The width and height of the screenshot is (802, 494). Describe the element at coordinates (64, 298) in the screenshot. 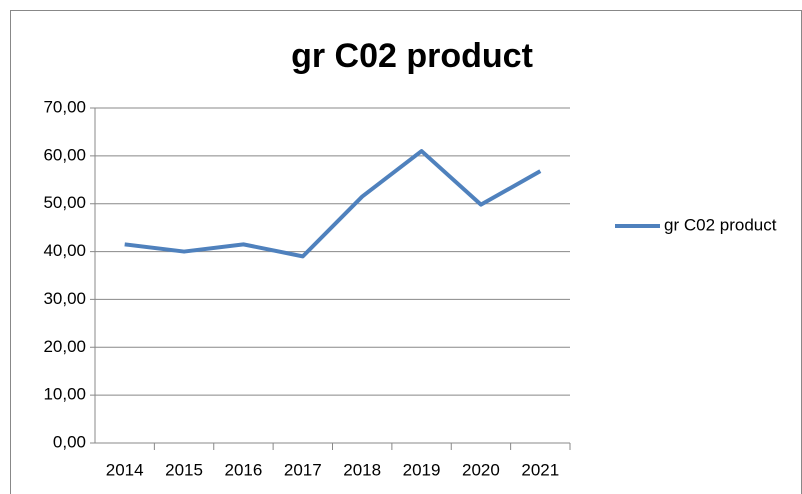

I see `y-tick-label: 30,00` at that location.